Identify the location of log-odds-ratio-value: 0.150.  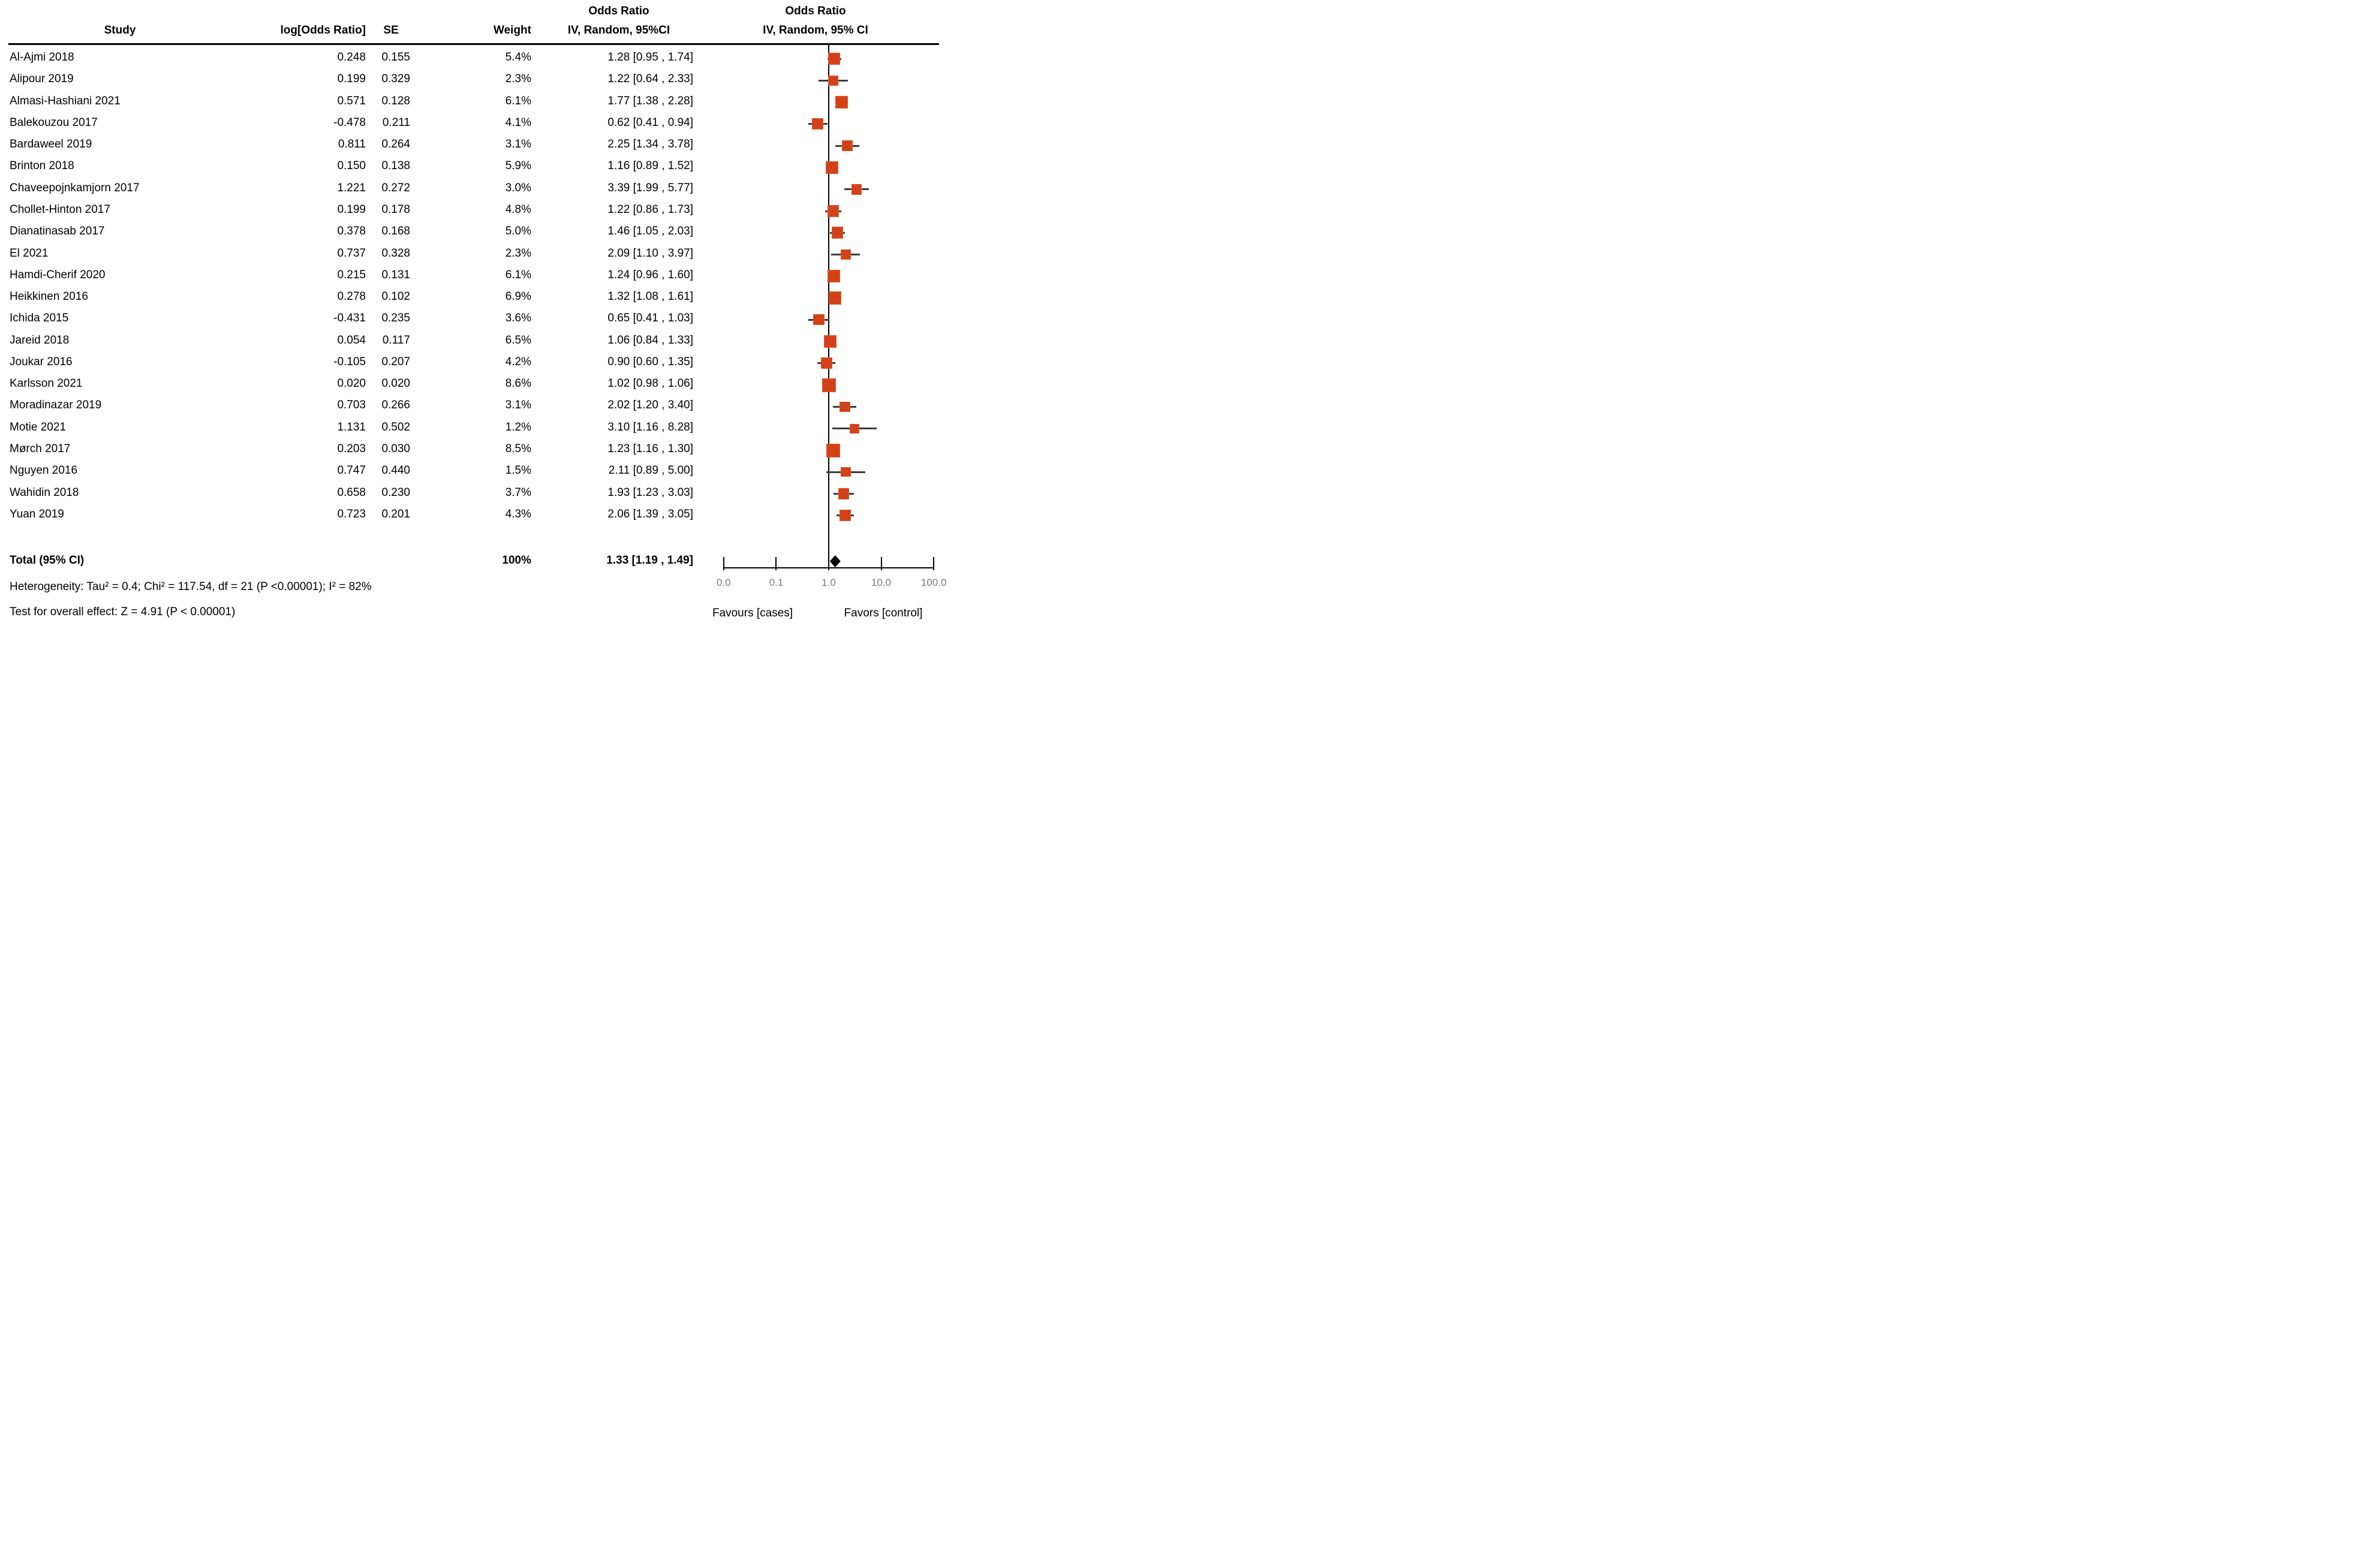
(351, 166).